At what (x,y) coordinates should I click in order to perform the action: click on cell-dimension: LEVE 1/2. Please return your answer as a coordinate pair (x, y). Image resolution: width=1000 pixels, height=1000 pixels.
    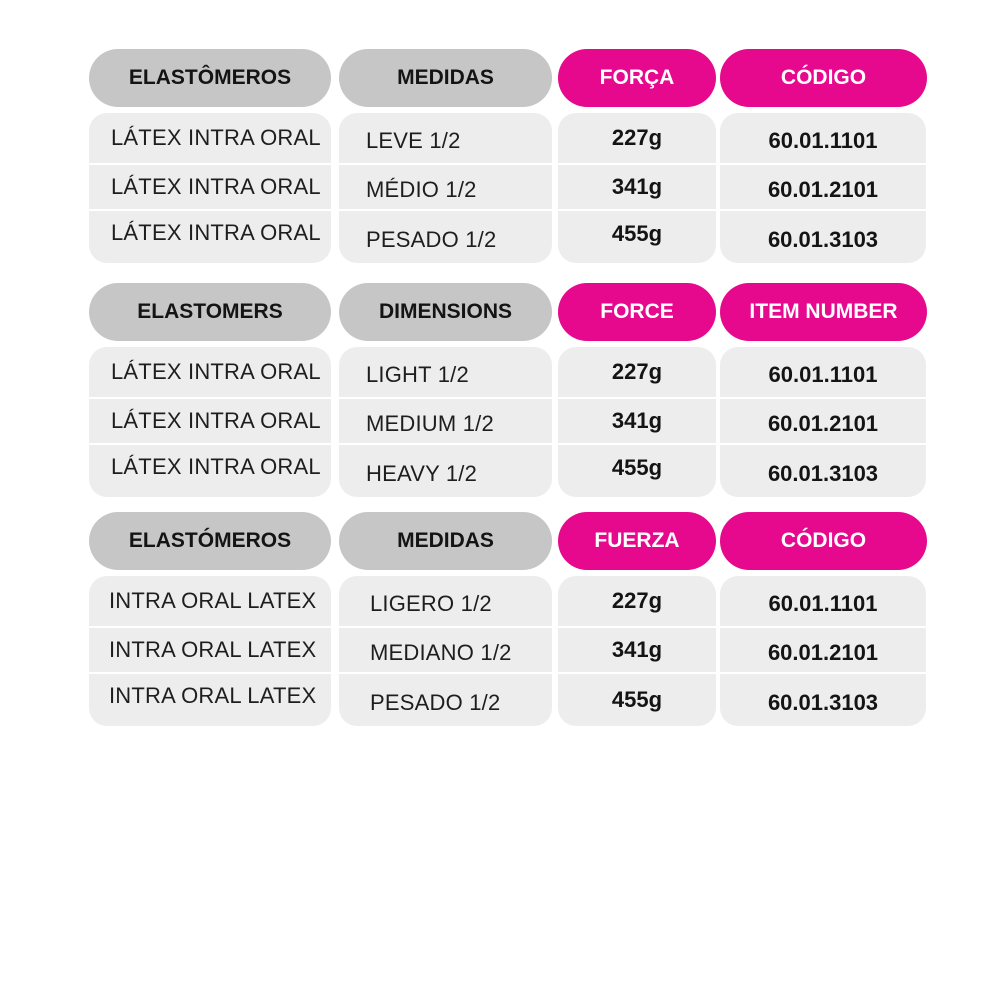
    Looking at the image, I should click on (413, 140).